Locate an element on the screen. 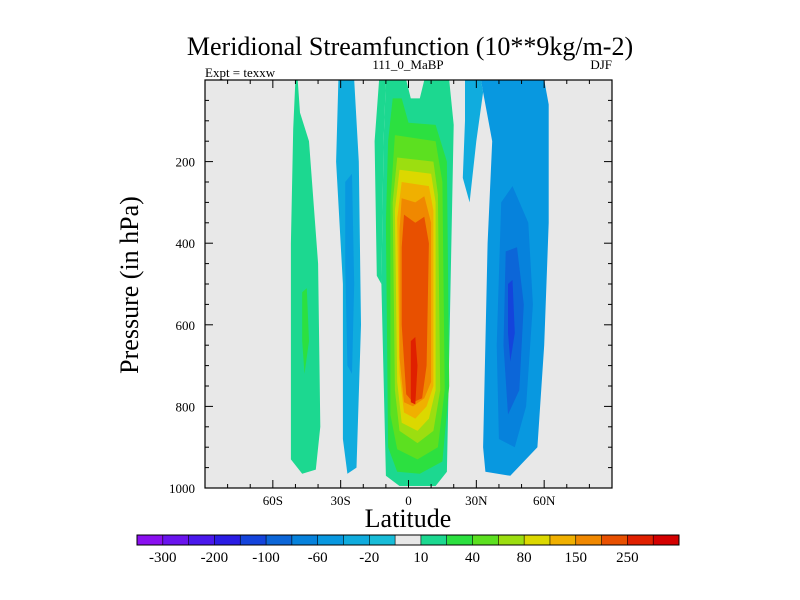 This screenshot has height=600, width=800. y-tick-label: 600 is located at coordinates (186, 325).